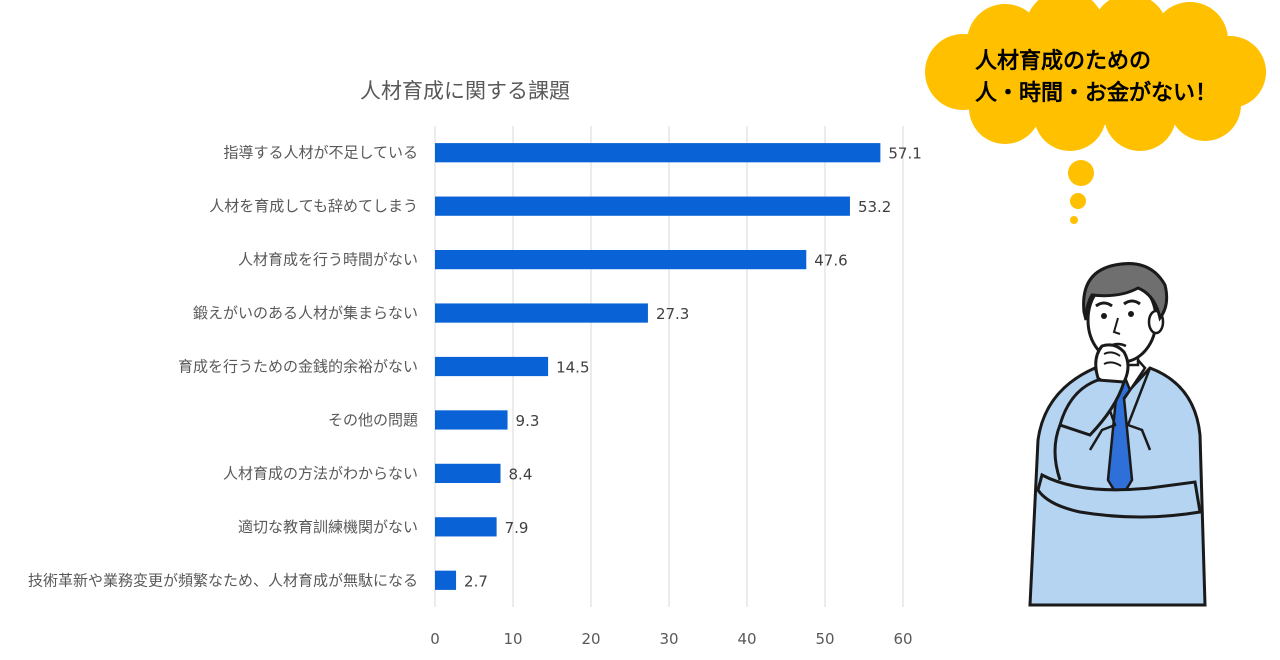  Describe the element at coordinates (590, 639) in the screenshot. I see `x-tick-label: 20` at that location.